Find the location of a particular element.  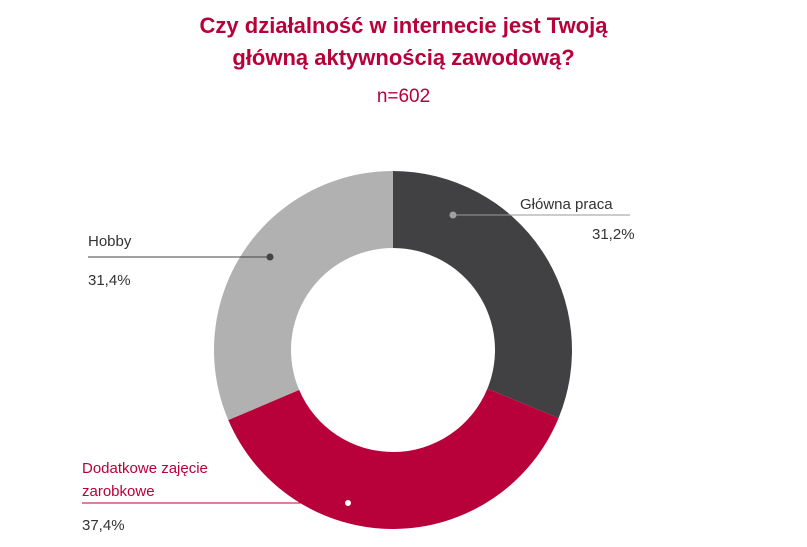

marker-glowna-praca is located at coordinates (453, 215).